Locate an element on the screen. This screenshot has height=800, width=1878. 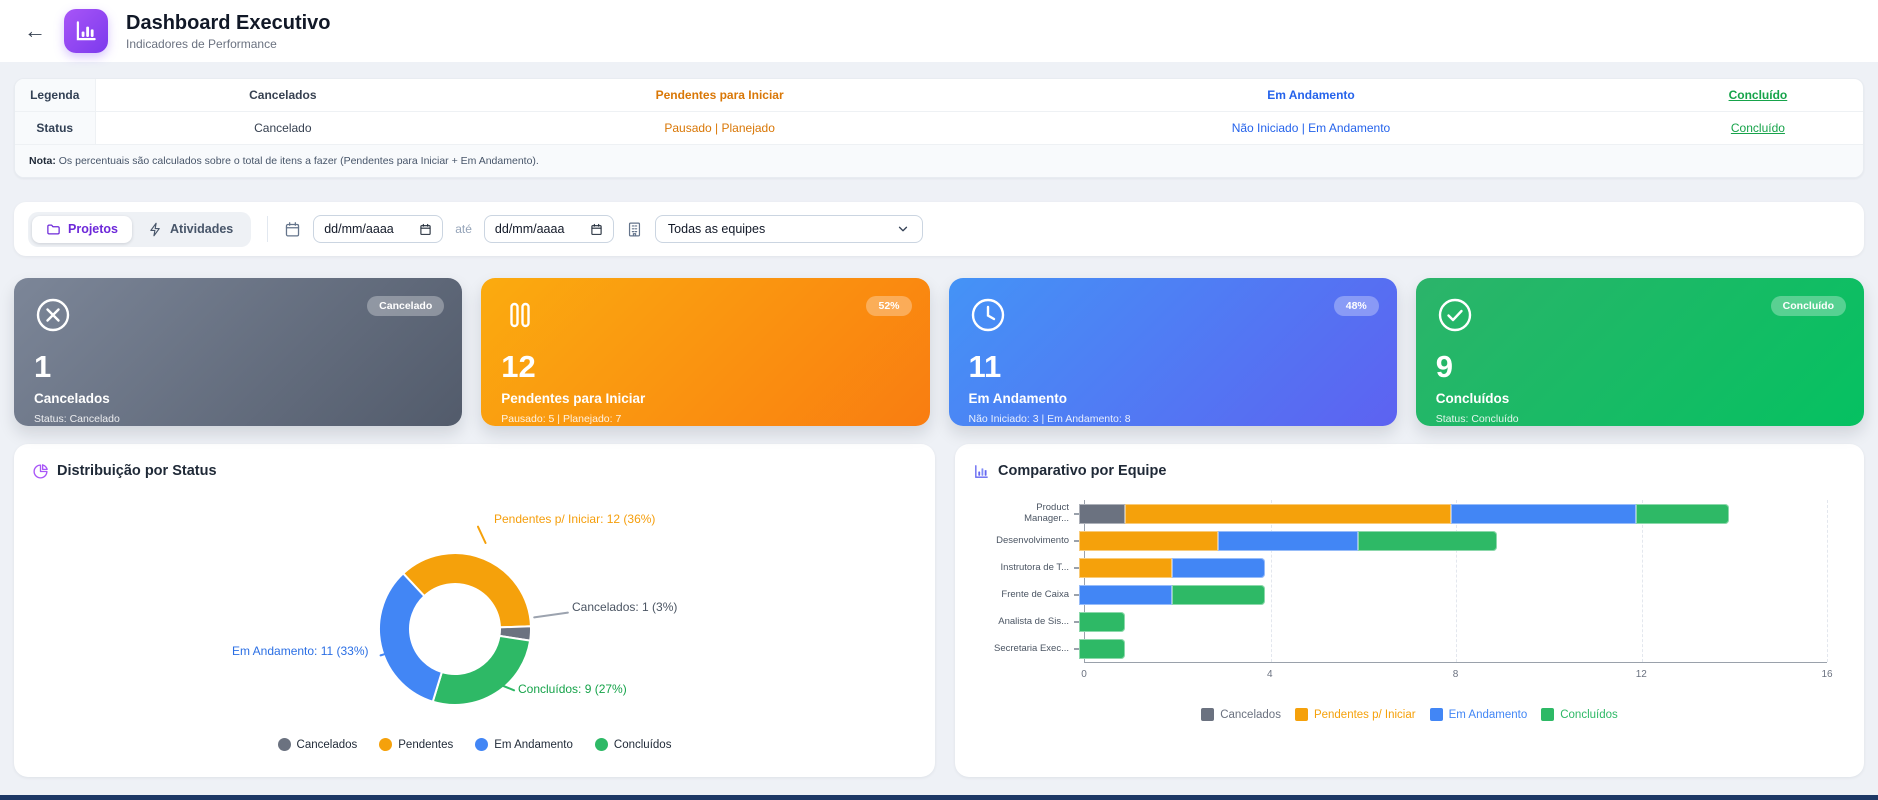
bar-category-label: Desenvolvimento is located at coordinates (1032, 540).